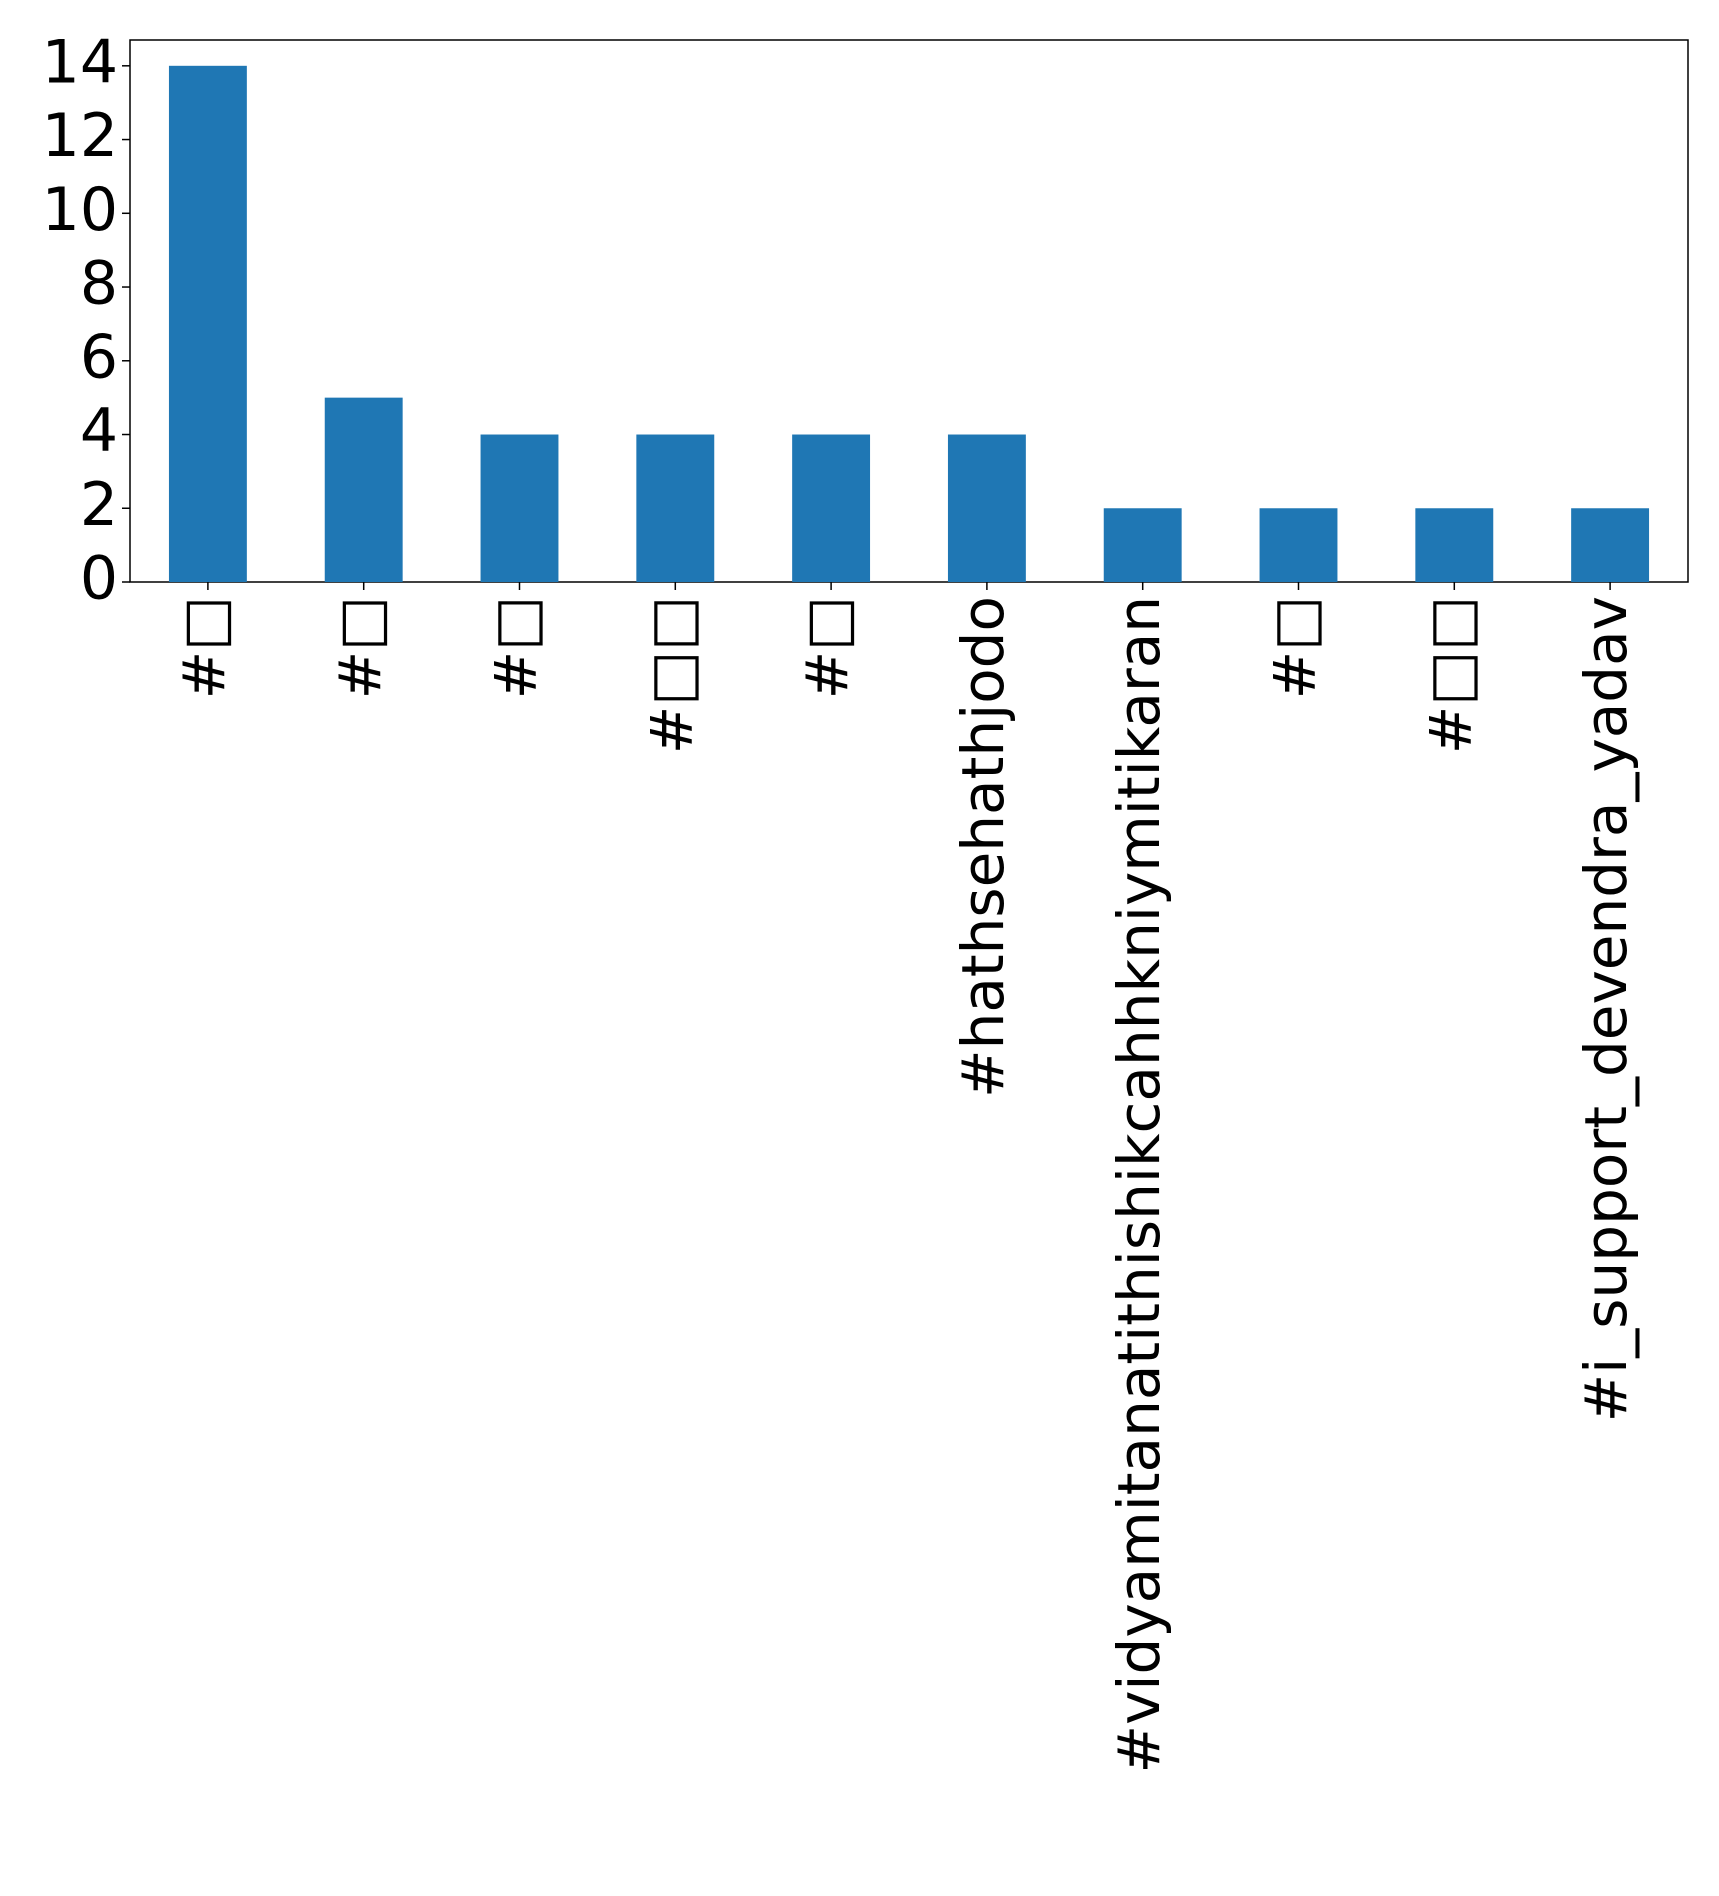 Image resolution: width=1719 pixels, height=1896 pixels. Describe the element at coordinates (80, 62) in the screenshot. I see `y-tick-label: 14` at that location.